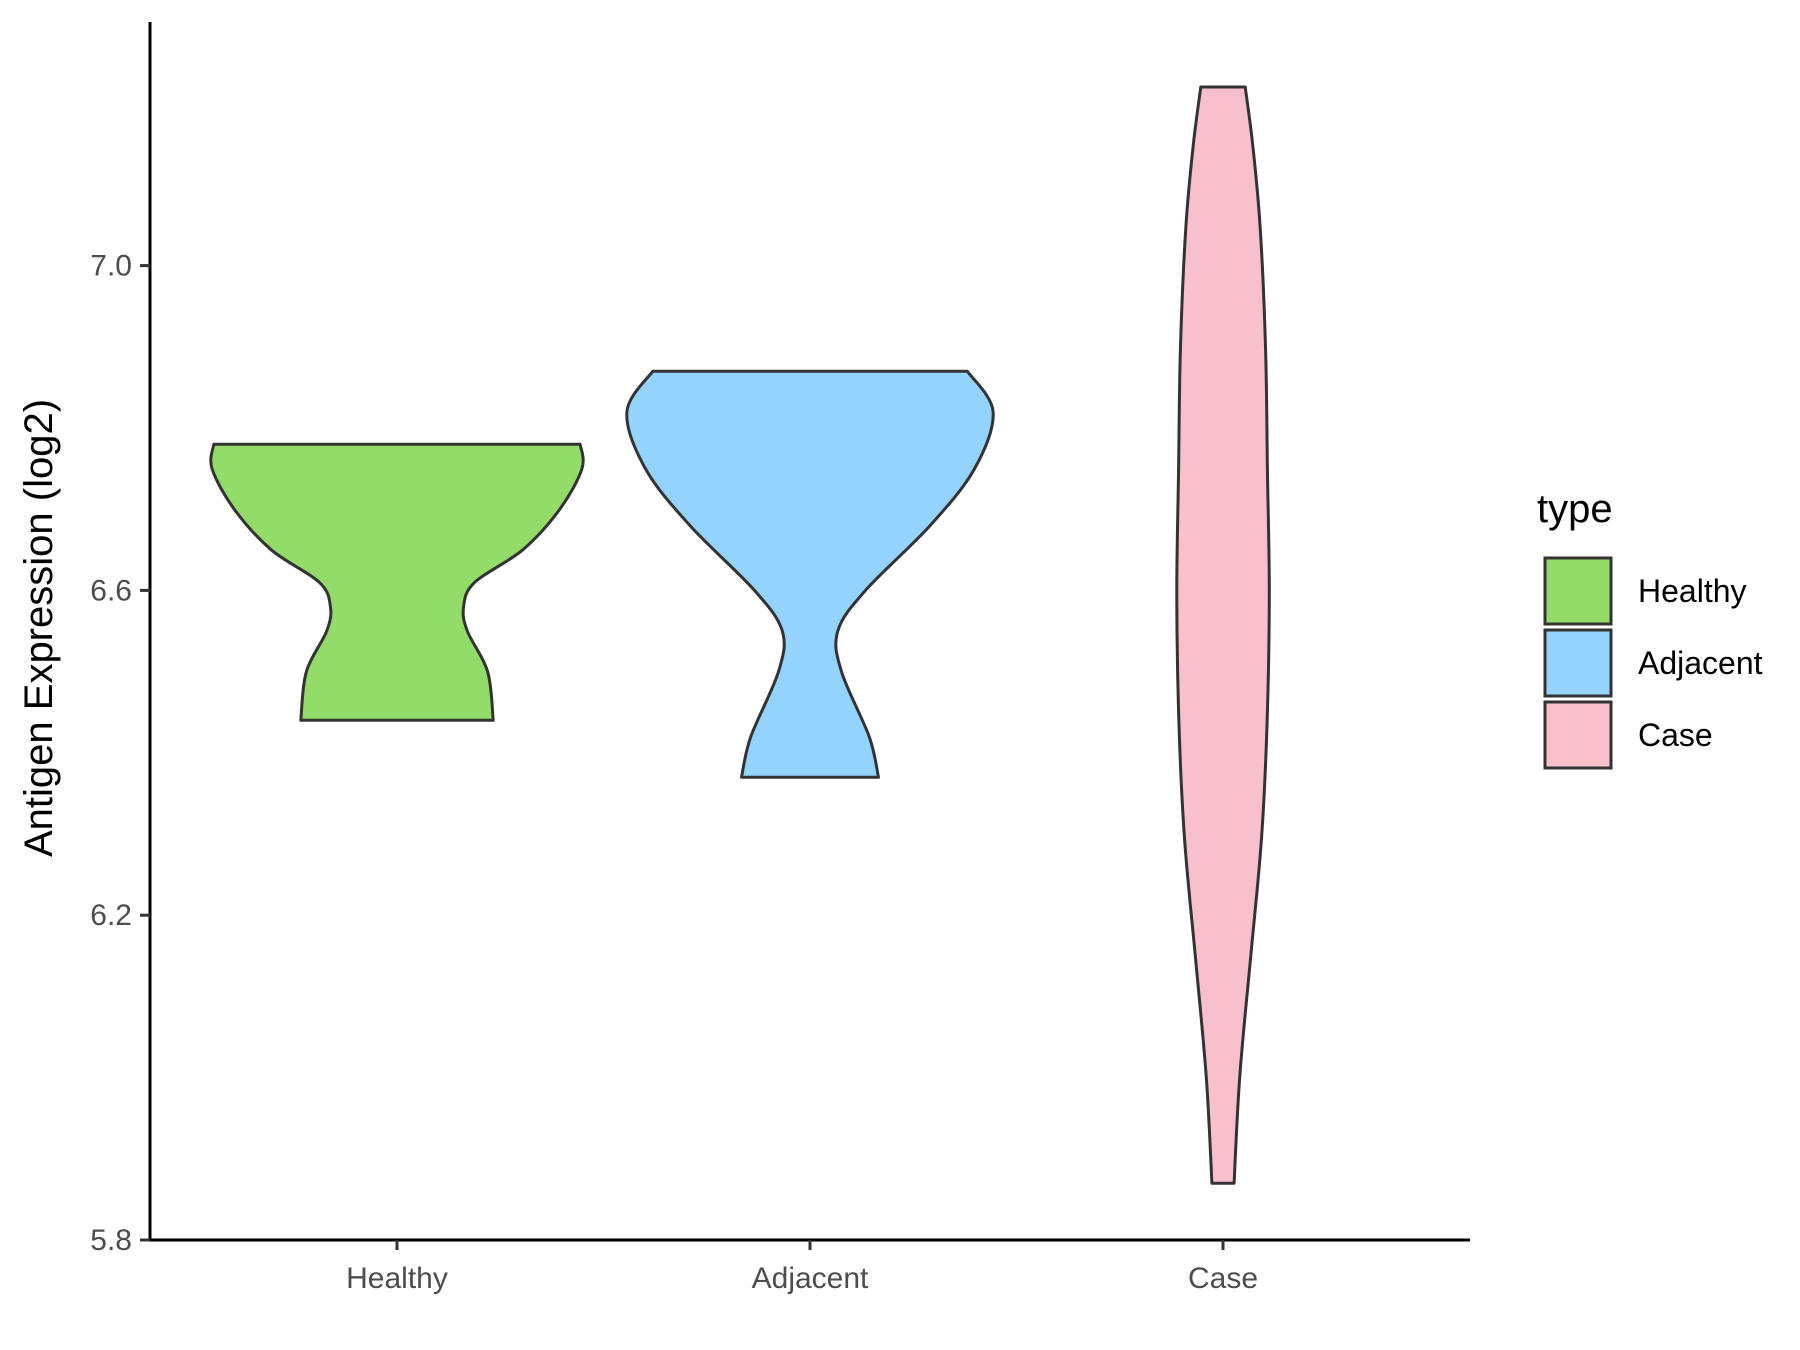 The height and width of the screenshot is (1350, 1800). I want to click on legend-items: Healthy Adjacent Case, so click(1653, 663).